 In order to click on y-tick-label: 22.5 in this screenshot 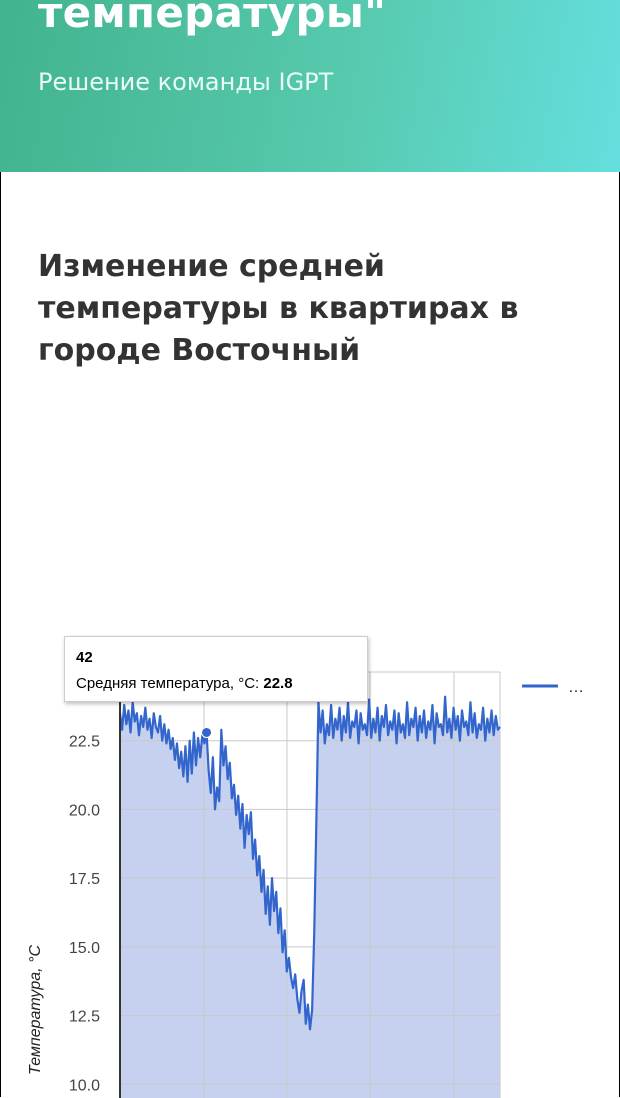, I will do `click(84, 742)`.